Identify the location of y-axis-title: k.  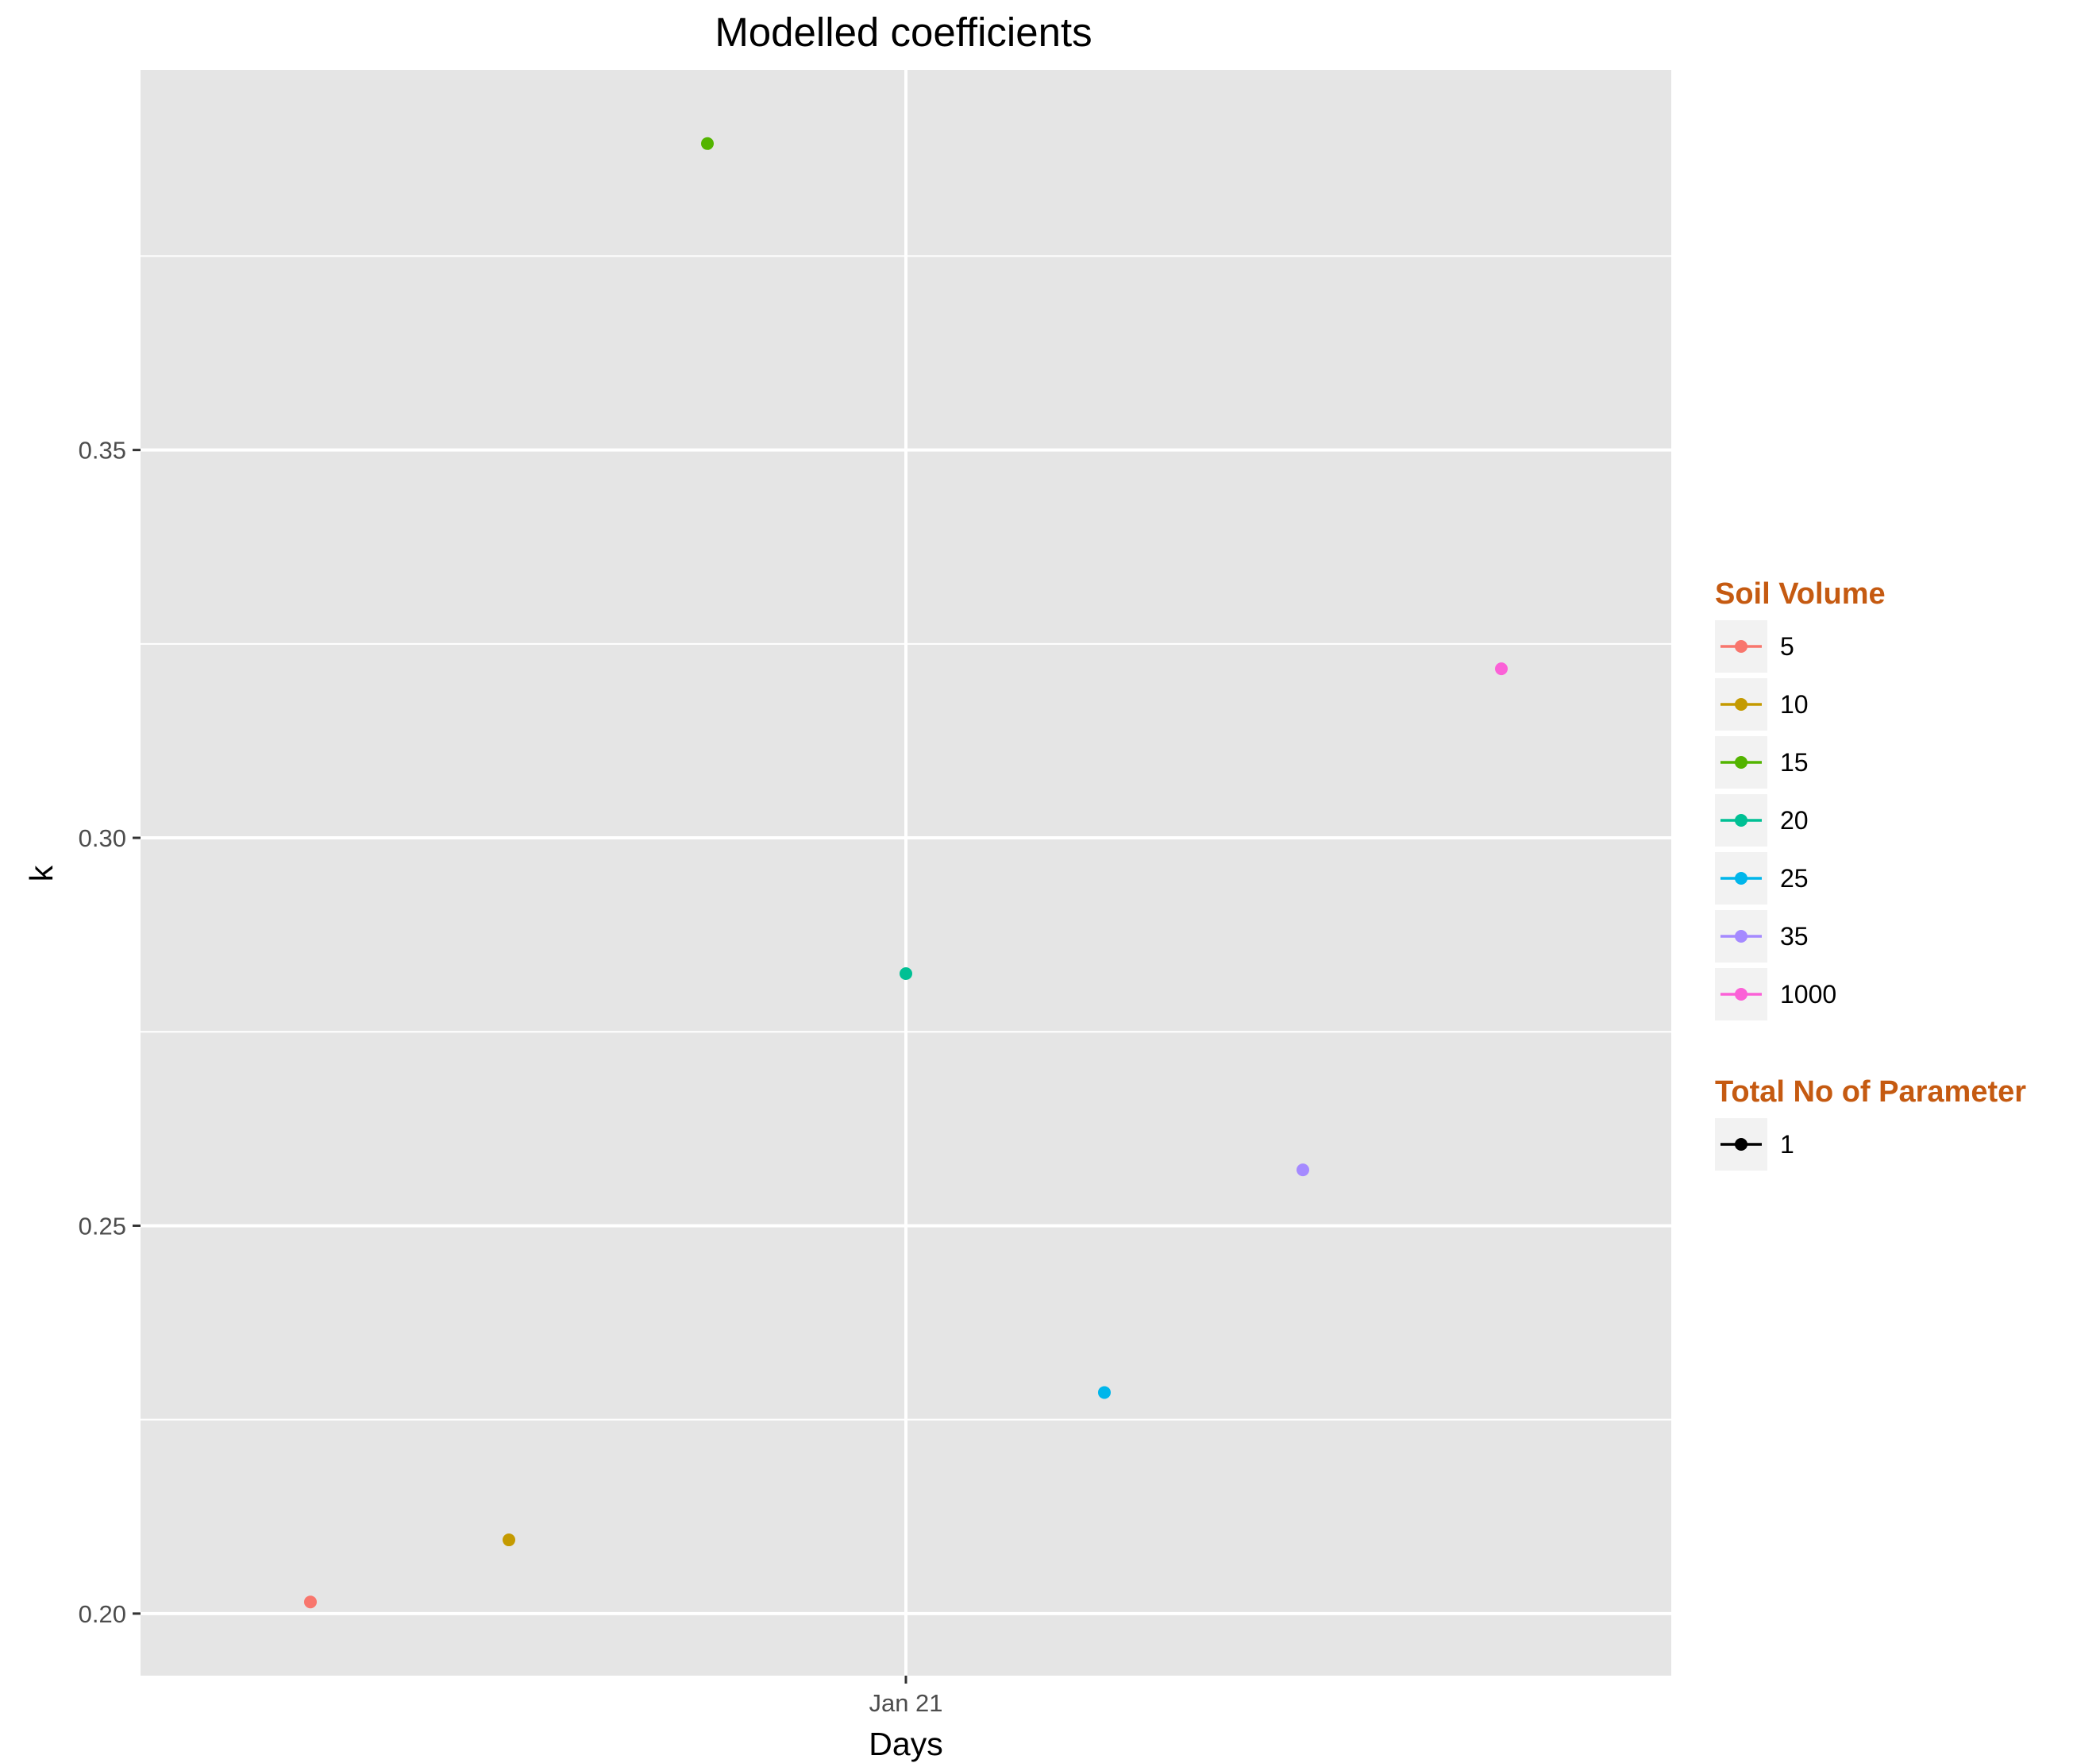
(41, 873).